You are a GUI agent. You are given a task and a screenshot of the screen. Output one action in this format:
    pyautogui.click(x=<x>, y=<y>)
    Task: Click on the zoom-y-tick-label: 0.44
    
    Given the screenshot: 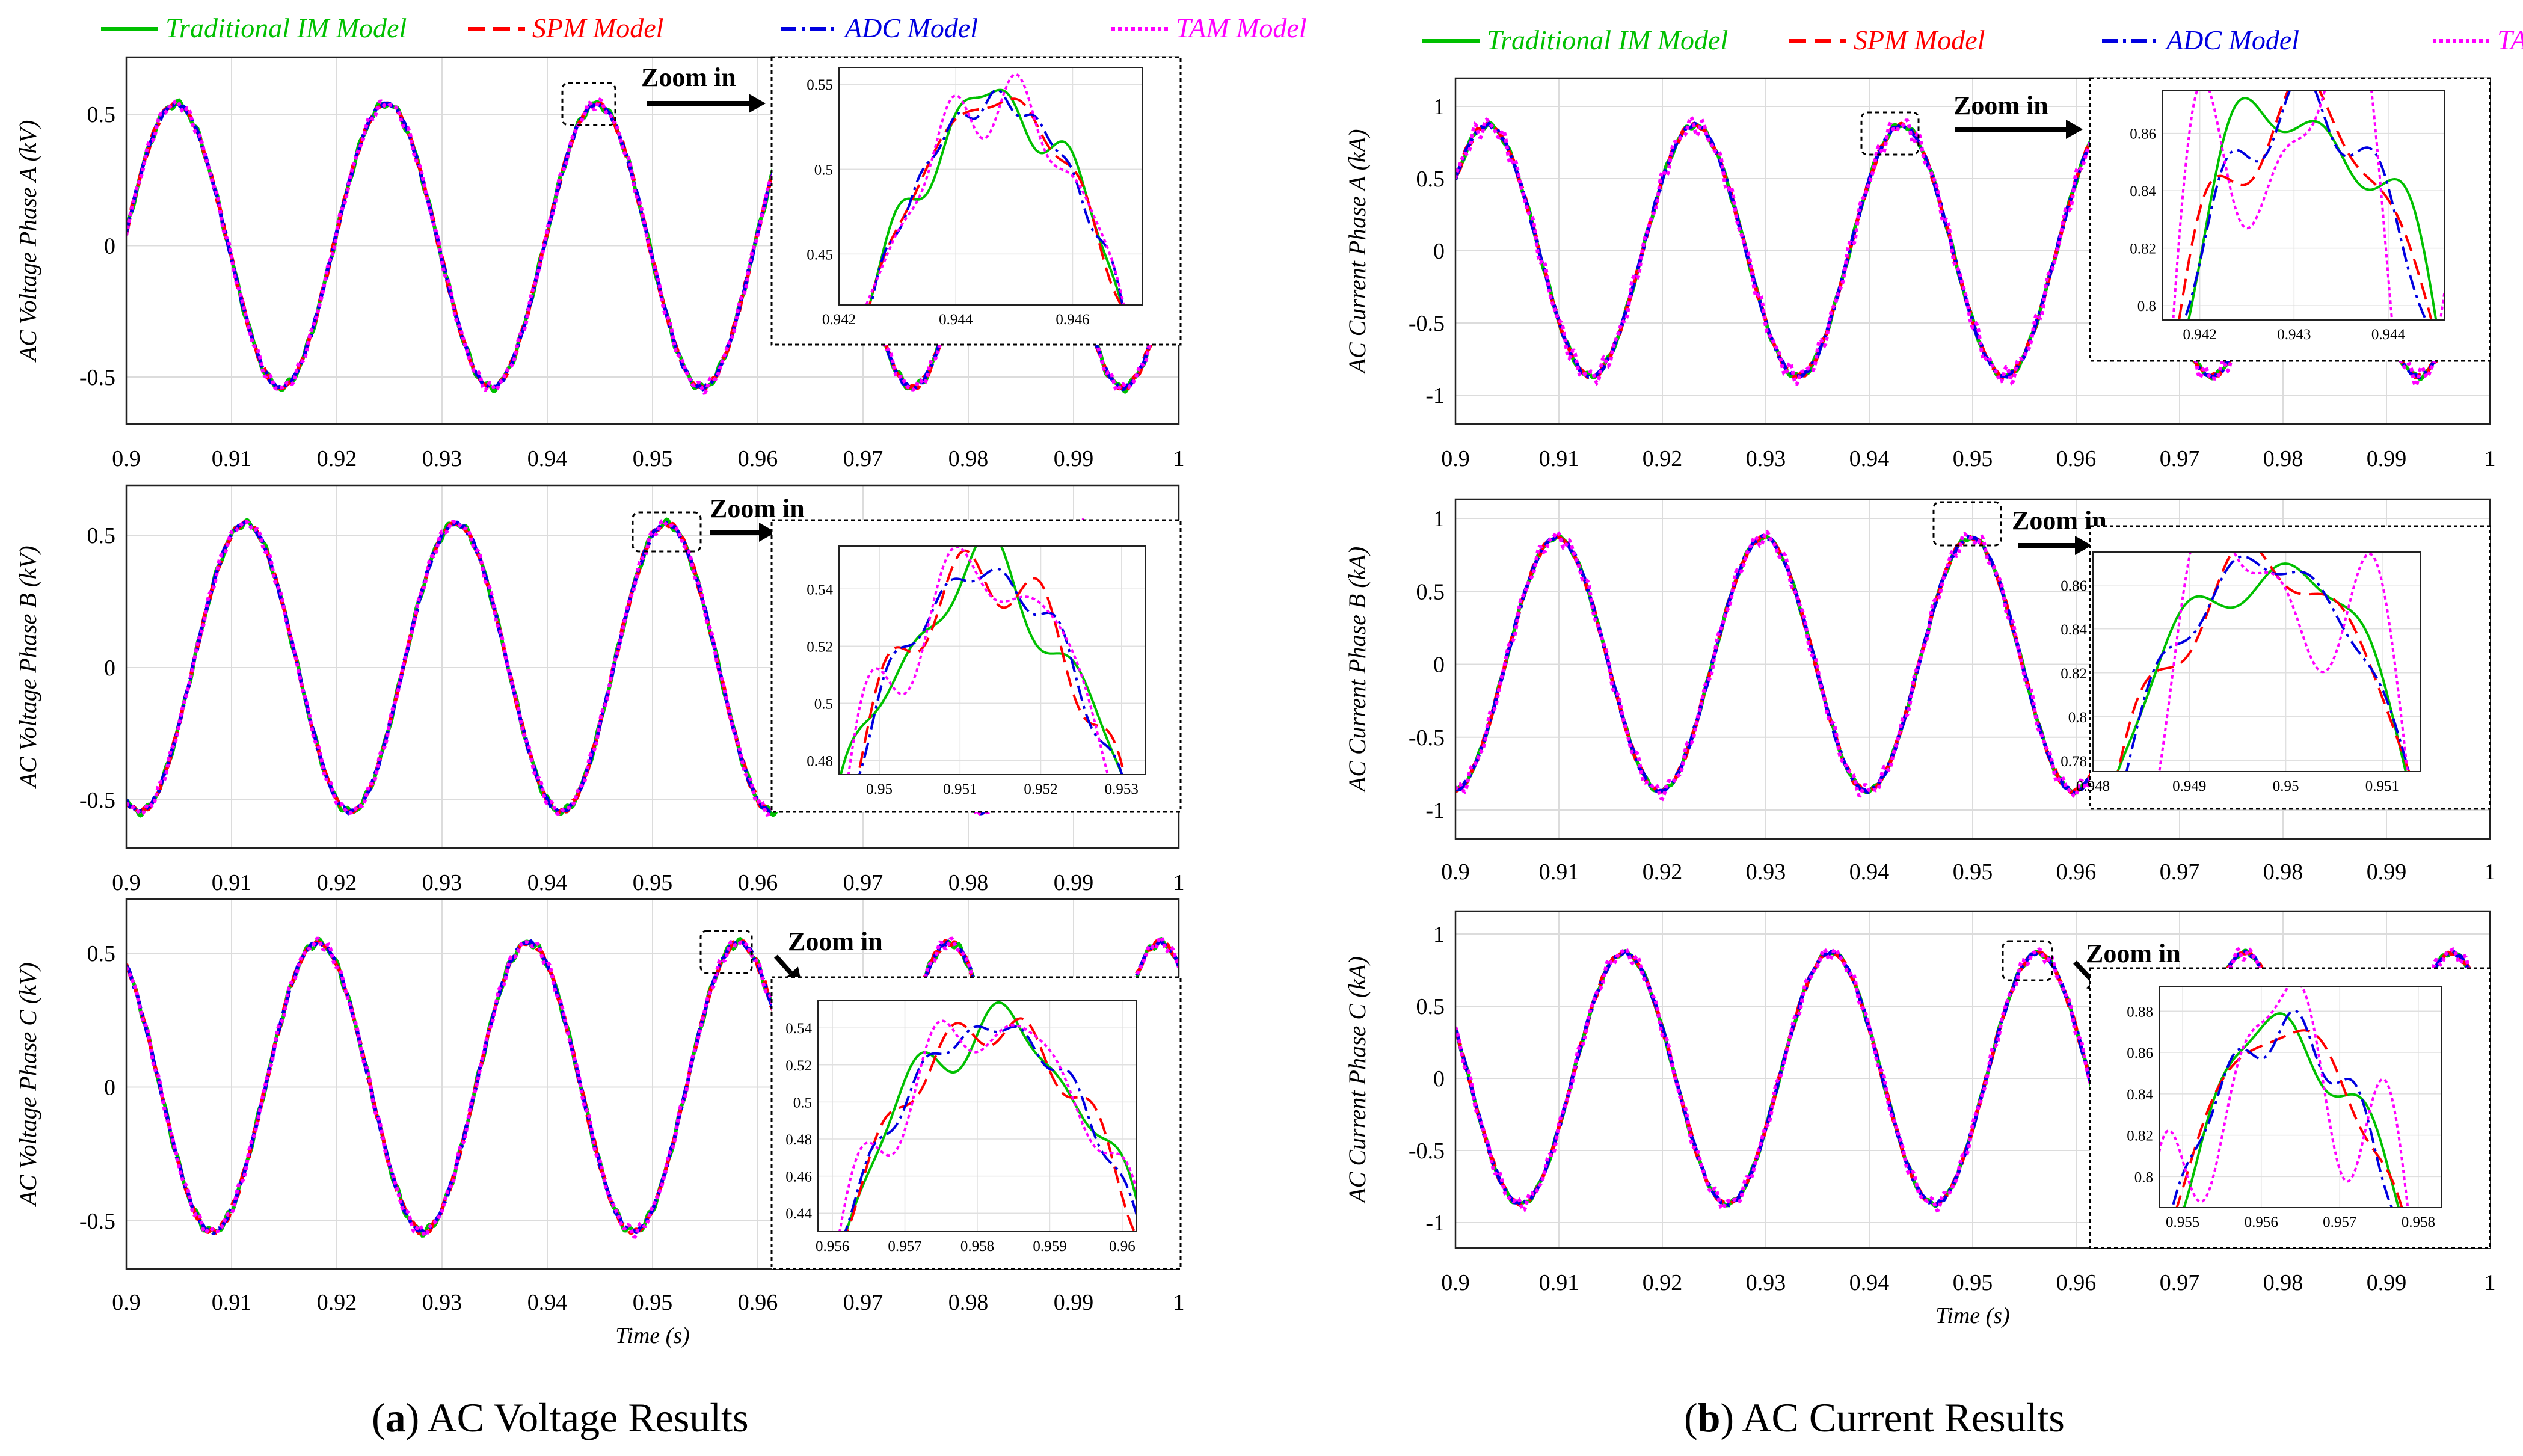 What is the action you would take?
    pyautogui.click(x=799, y=1214)
    